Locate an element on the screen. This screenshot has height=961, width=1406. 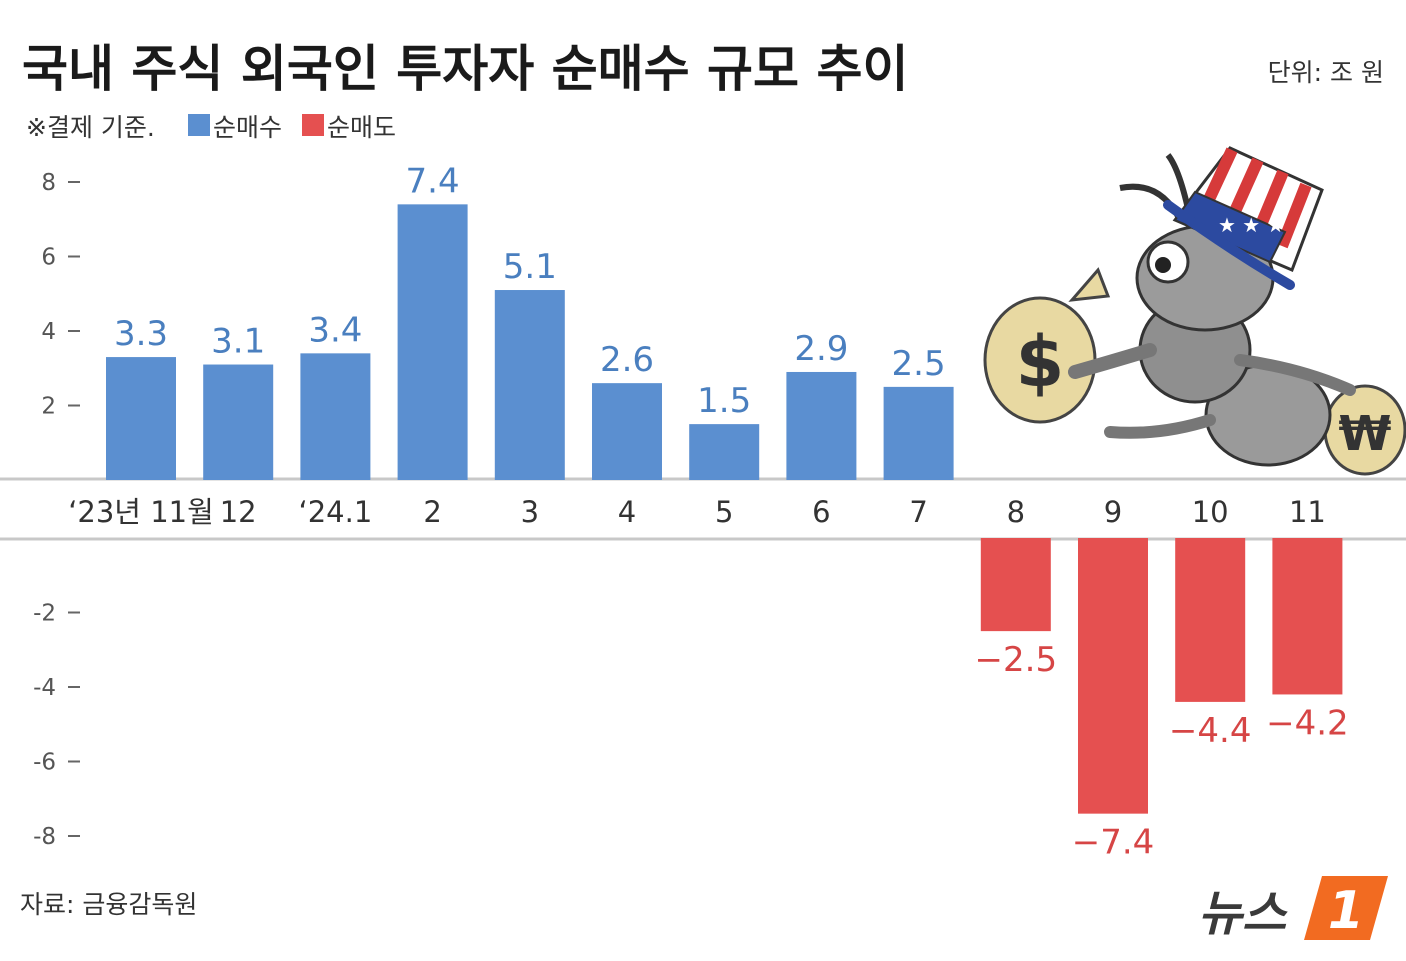
legend-swatch-buy is located at coordinates (199, 125).